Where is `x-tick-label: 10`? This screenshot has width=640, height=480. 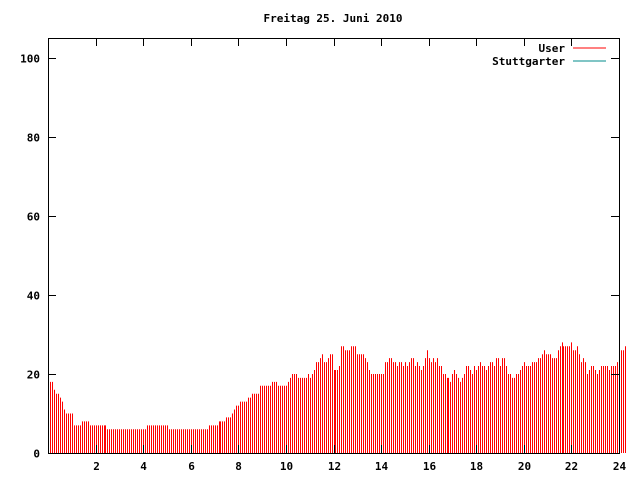 x-tick-label: 10 is located at coordinates (286, 466).